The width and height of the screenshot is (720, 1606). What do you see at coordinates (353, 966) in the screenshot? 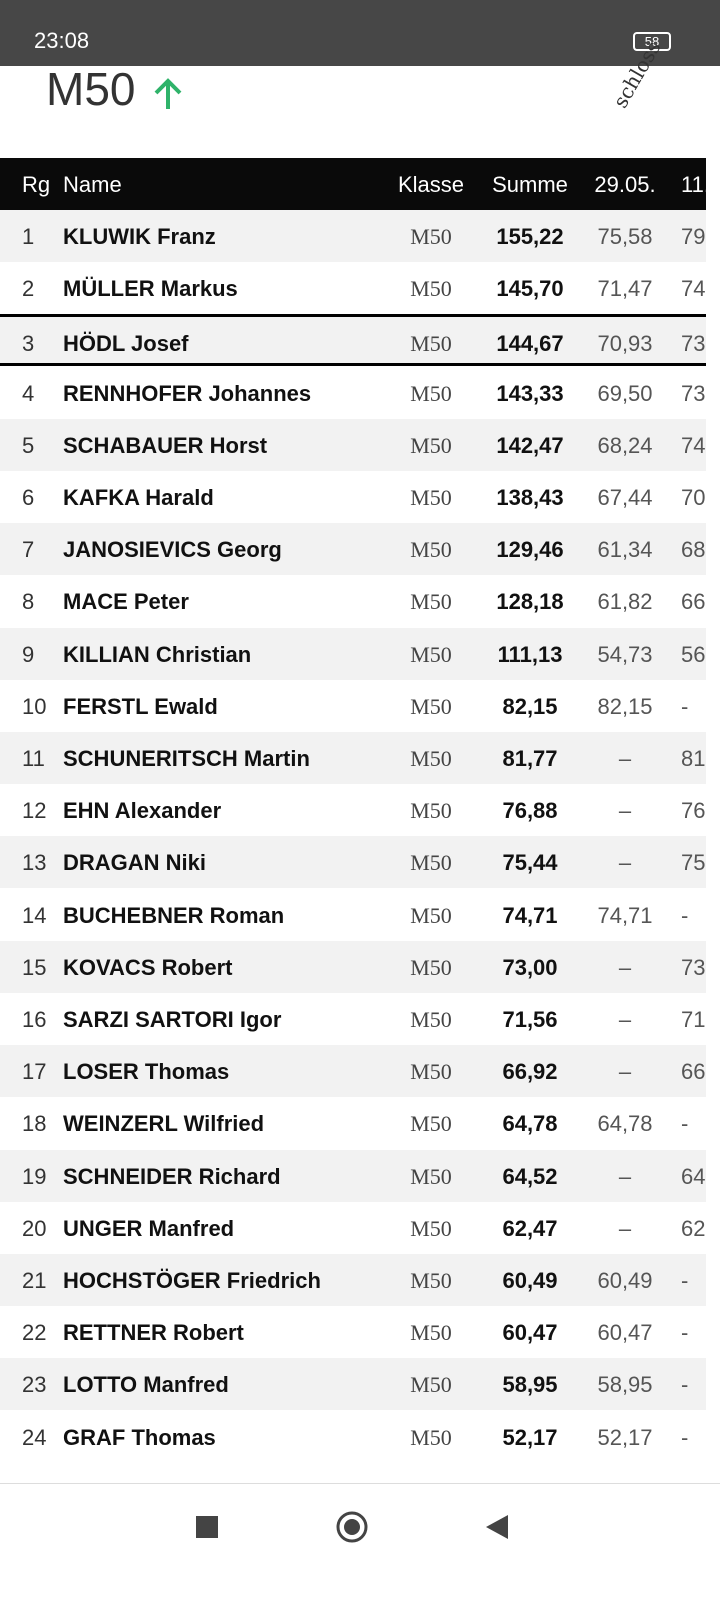
I see `table-row: 15 KOVACS Robert M50 73,00 – 73` at bounding box center [353, 966].